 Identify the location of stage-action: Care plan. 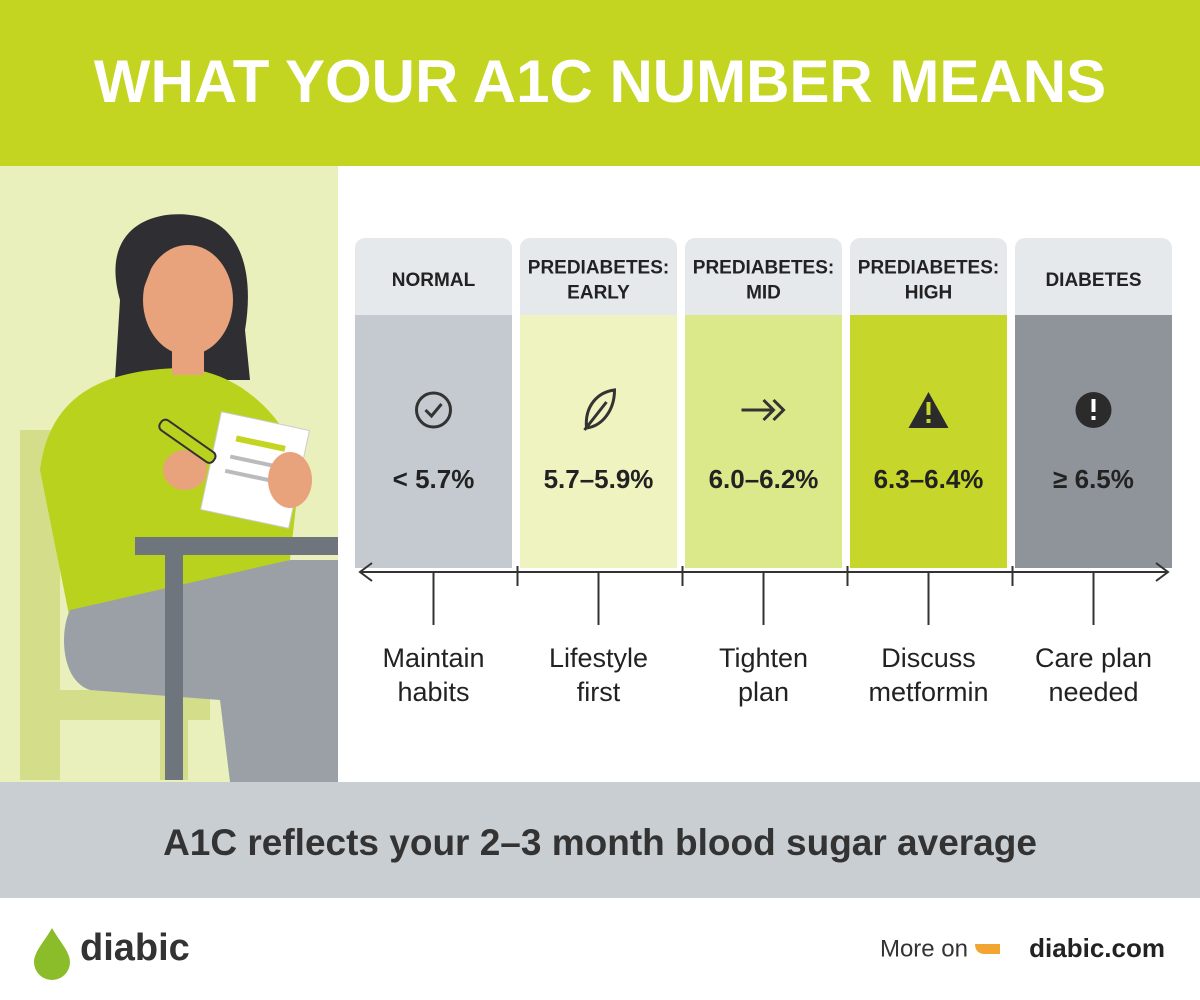
(1093, 658).